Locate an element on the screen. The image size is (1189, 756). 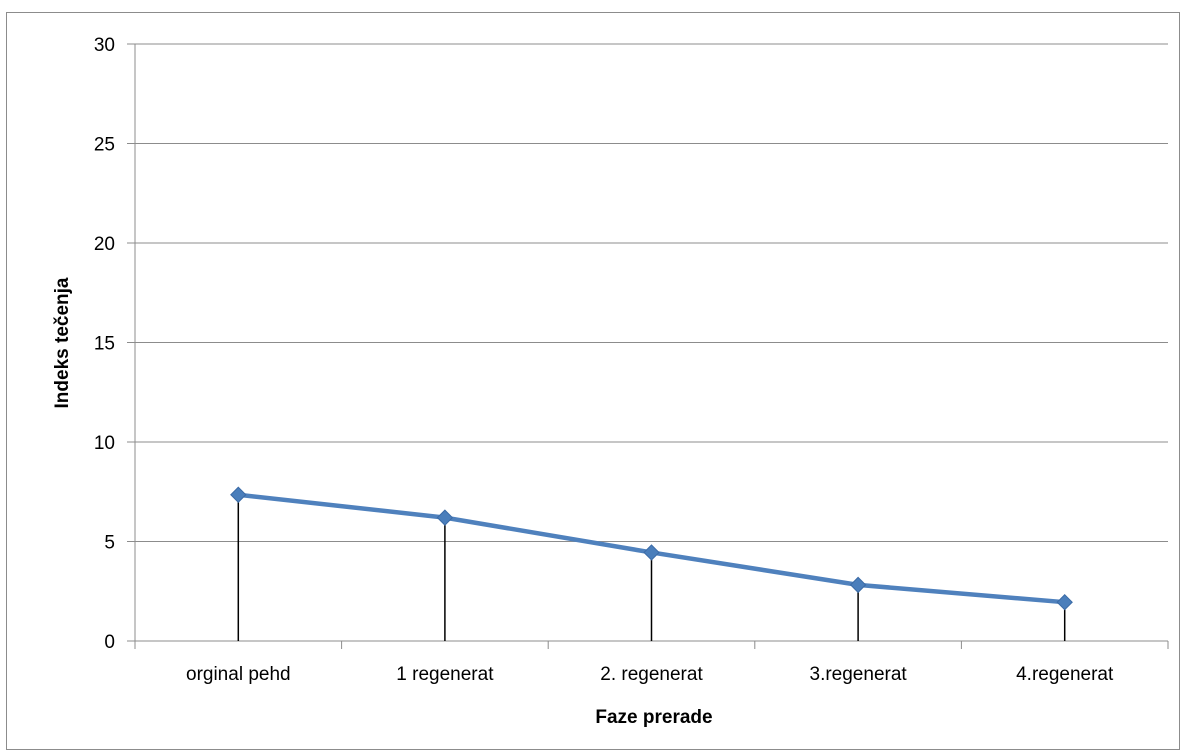
data-markers is located at coordinates (651, 548).